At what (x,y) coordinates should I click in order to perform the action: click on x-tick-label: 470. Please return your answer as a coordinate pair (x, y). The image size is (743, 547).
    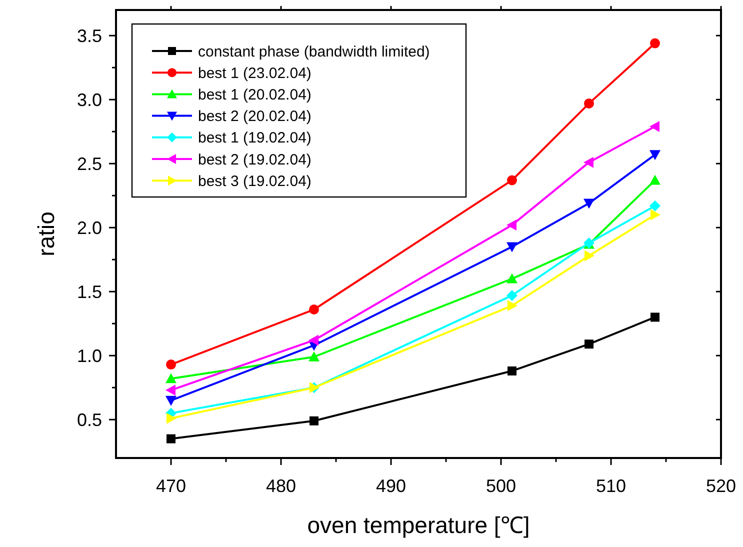
    Looking at the image, I should click on (171, 486).